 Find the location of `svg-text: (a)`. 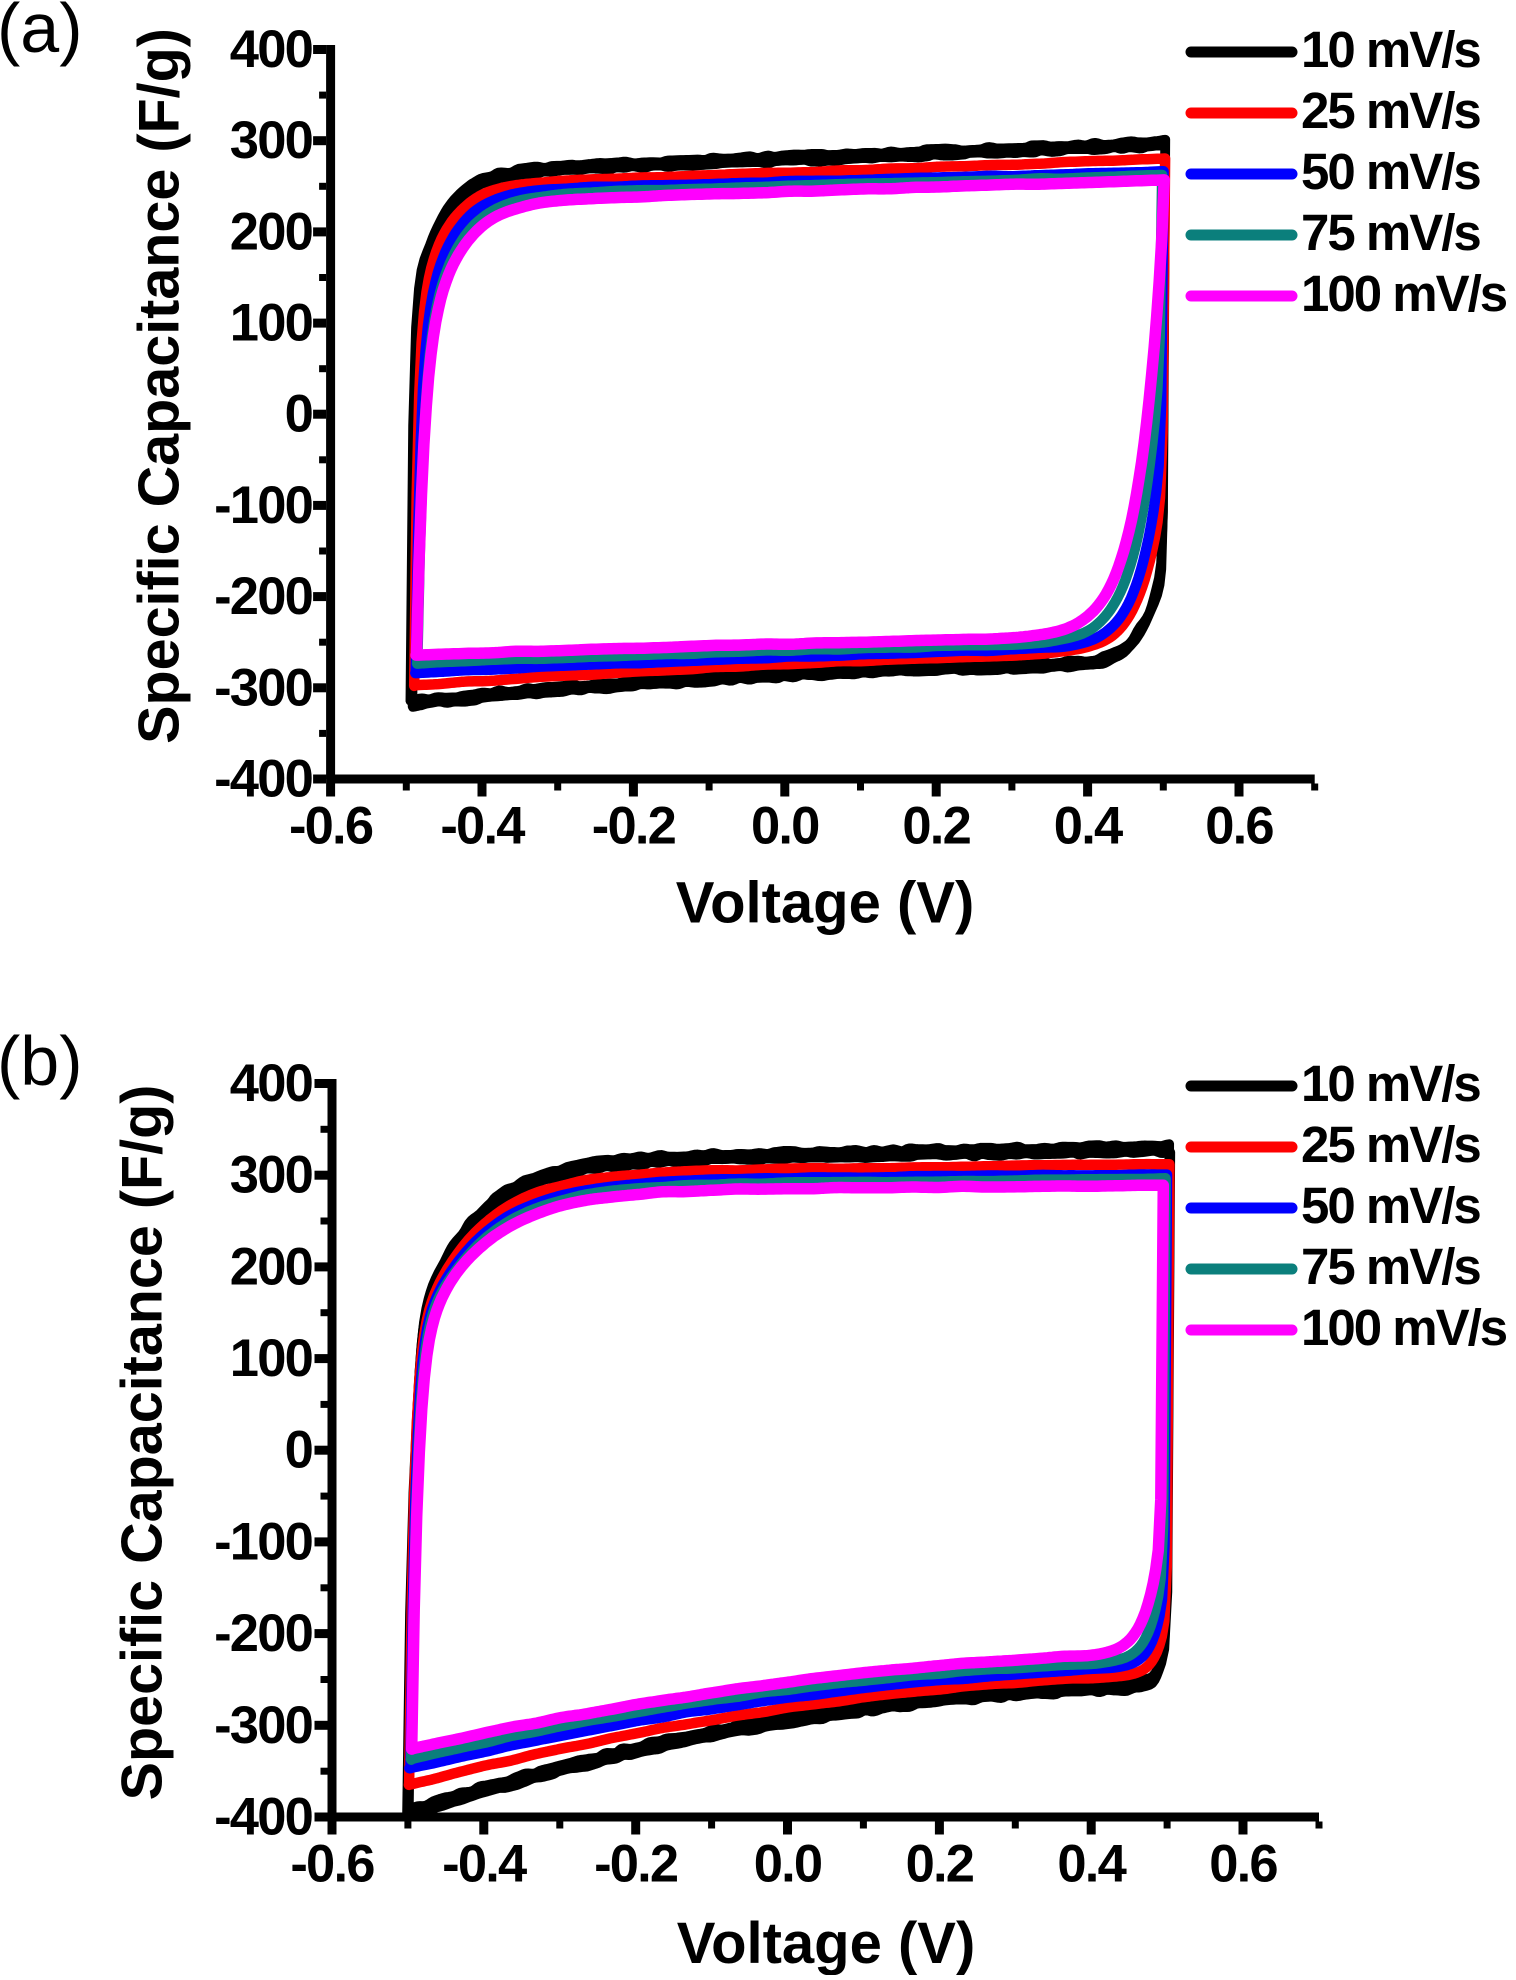

svg-text: (a) is located at coordinates (41, 33).